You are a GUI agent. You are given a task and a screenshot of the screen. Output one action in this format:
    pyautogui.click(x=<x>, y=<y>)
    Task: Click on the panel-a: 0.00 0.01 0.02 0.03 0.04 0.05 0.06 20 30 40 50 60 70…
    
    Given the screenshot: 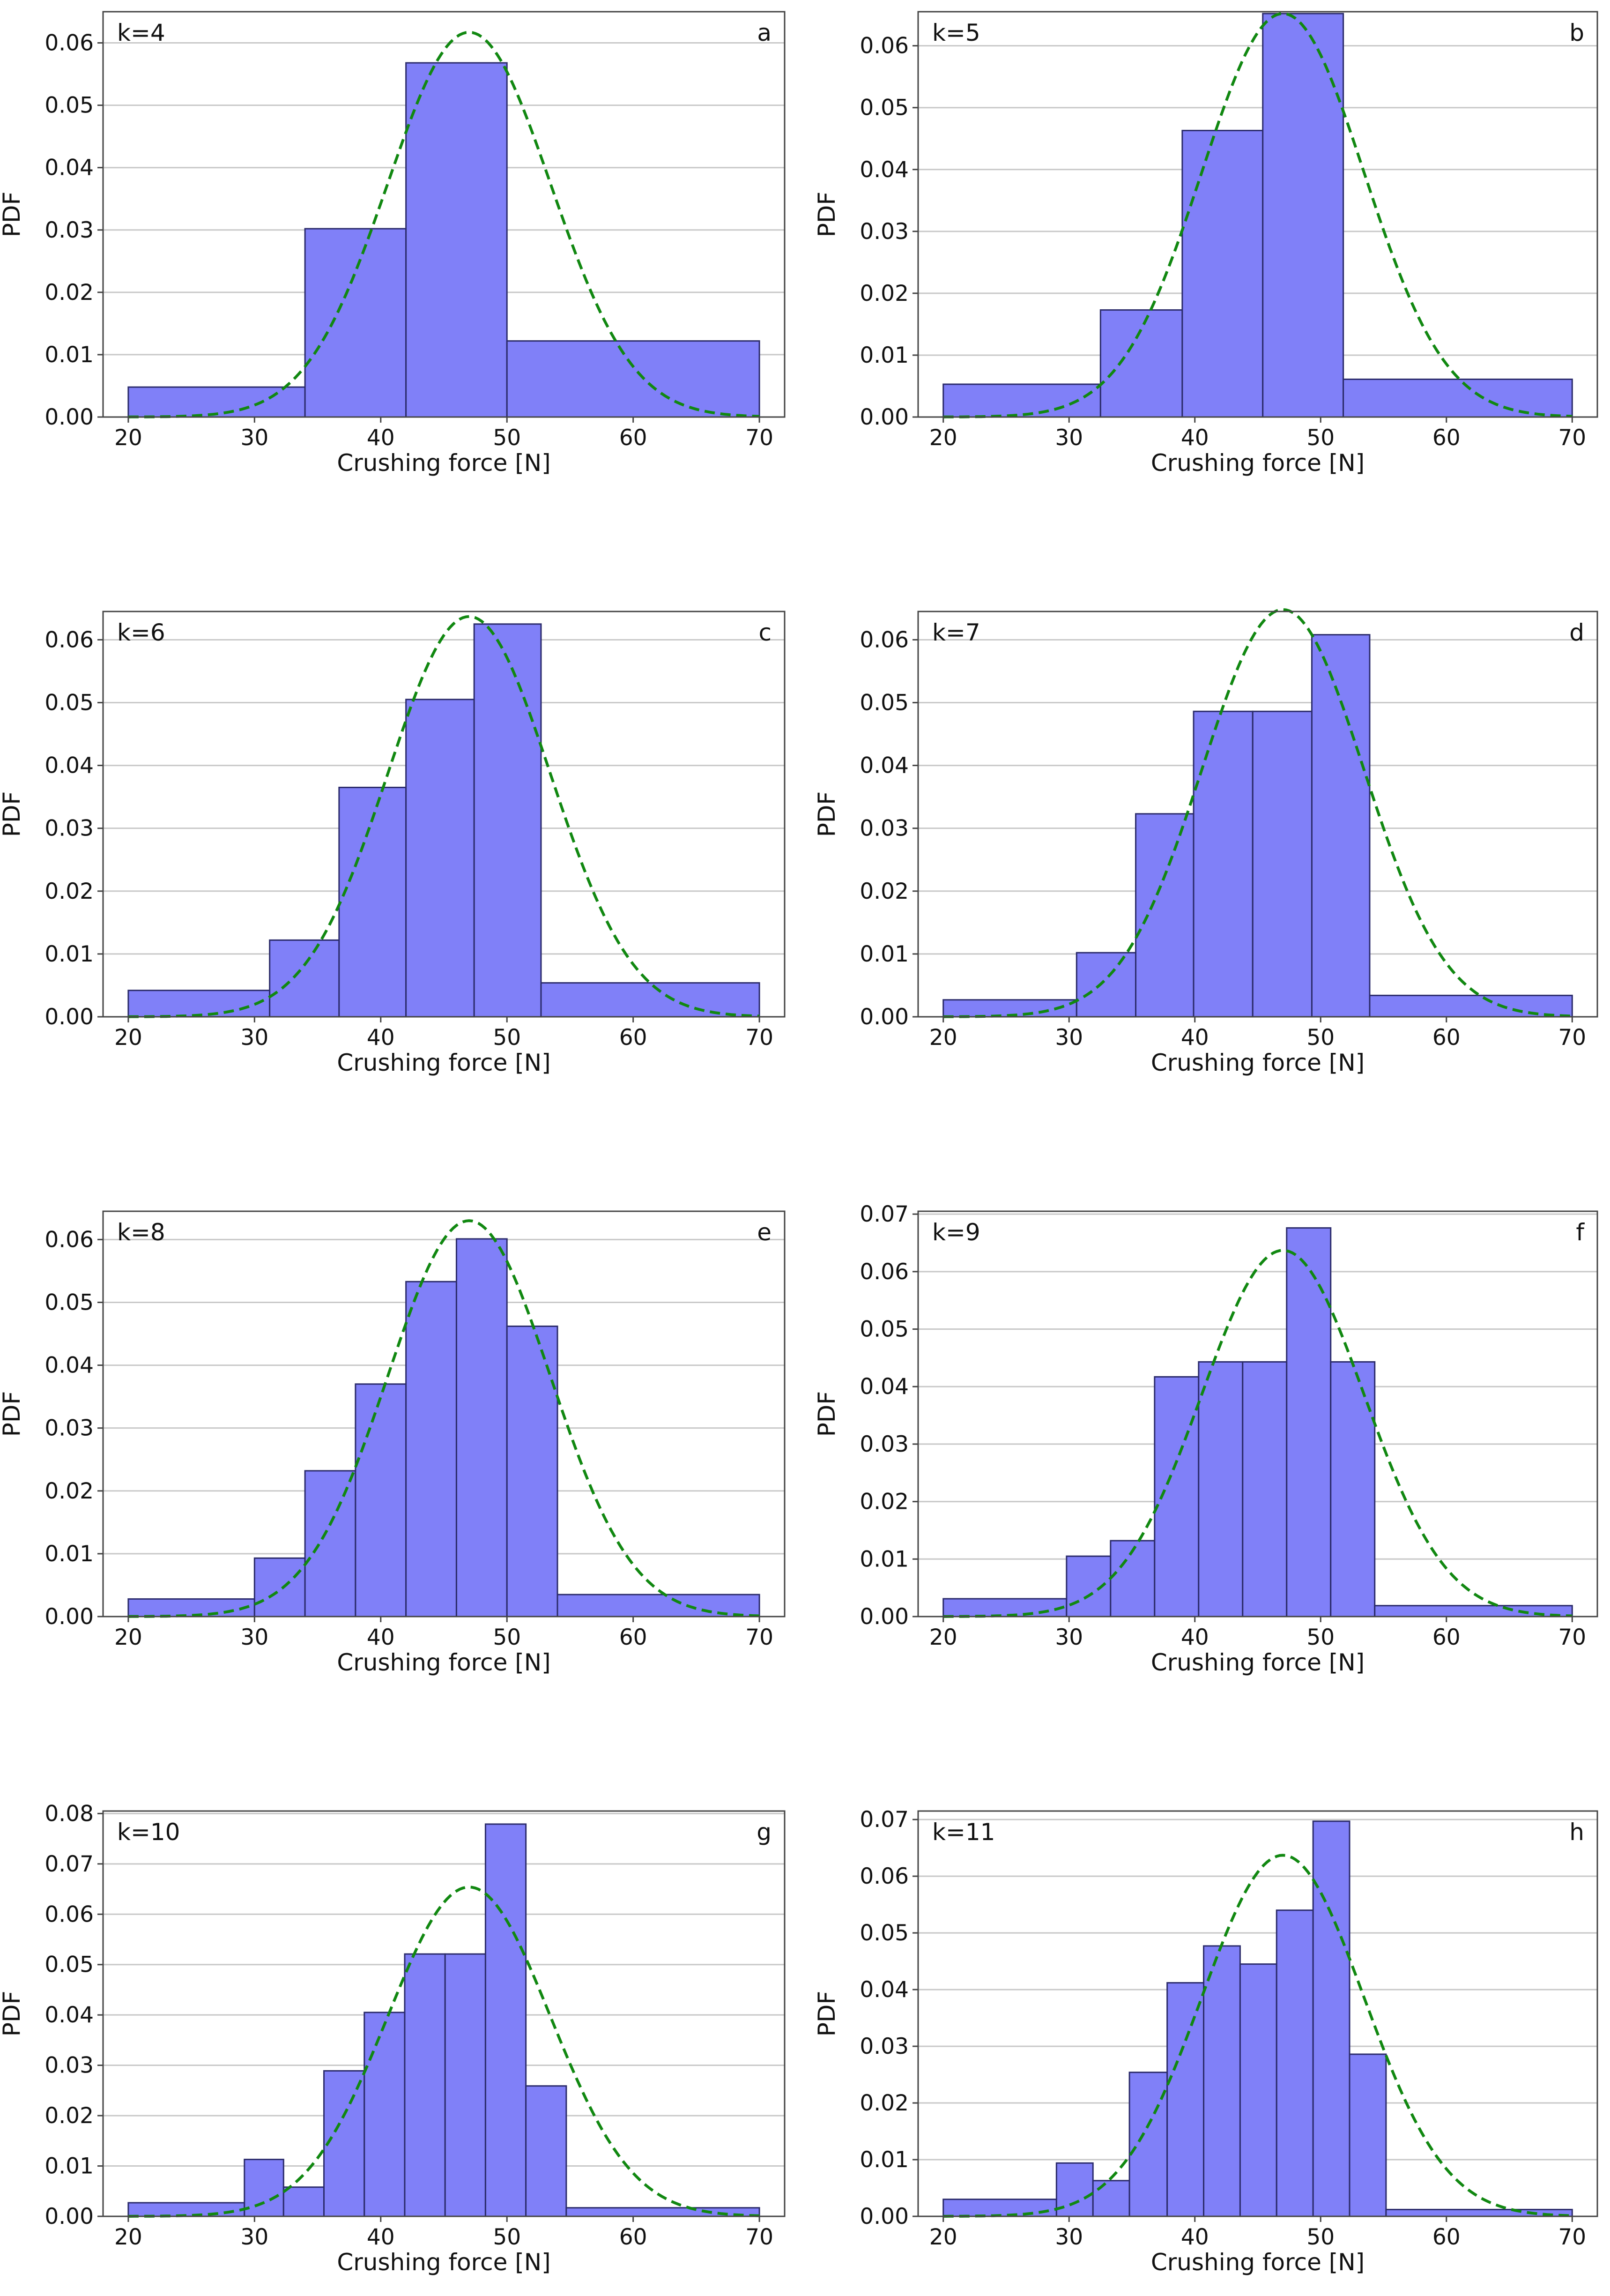 What is the action you would take?
    pyautogui.click(x=393, y=244)
    